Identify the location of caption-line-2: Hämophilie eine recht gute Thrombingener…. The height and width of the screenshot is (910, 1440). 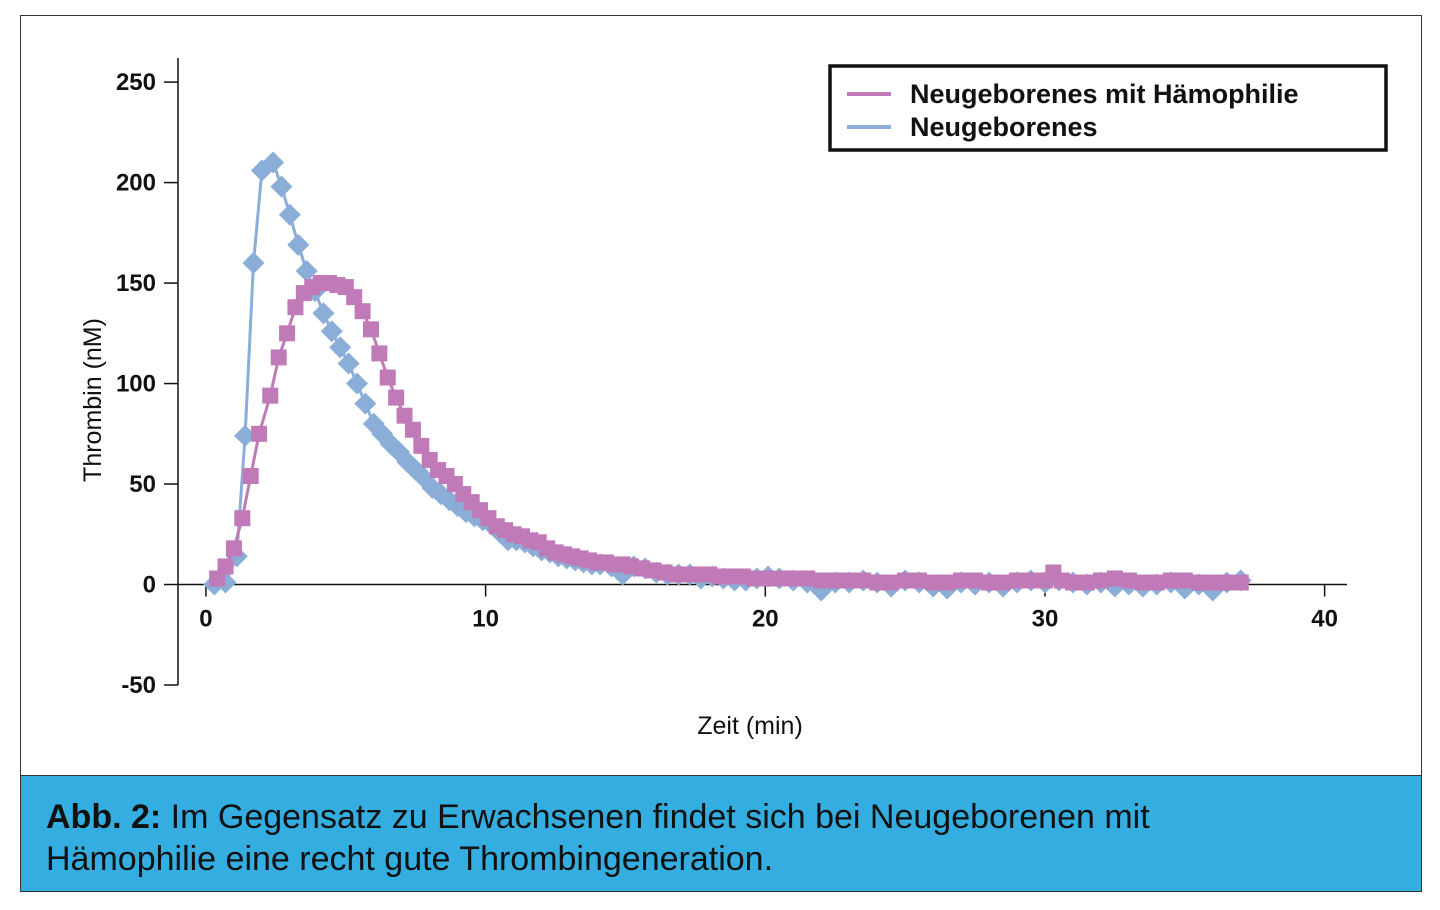
(410, 859).